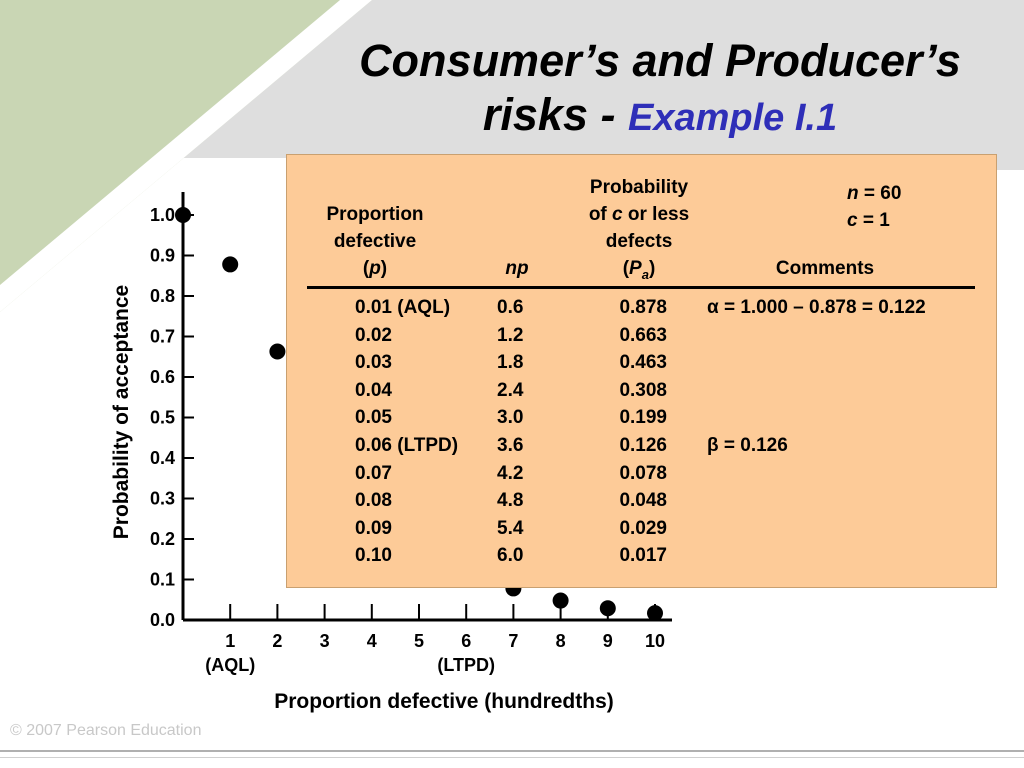 The height and width of the screenshot is (768, 1024). What do you see at coordinates (512, 751) in the screenshot?
I see `bottom-rule` at bounding box center [512, 751].